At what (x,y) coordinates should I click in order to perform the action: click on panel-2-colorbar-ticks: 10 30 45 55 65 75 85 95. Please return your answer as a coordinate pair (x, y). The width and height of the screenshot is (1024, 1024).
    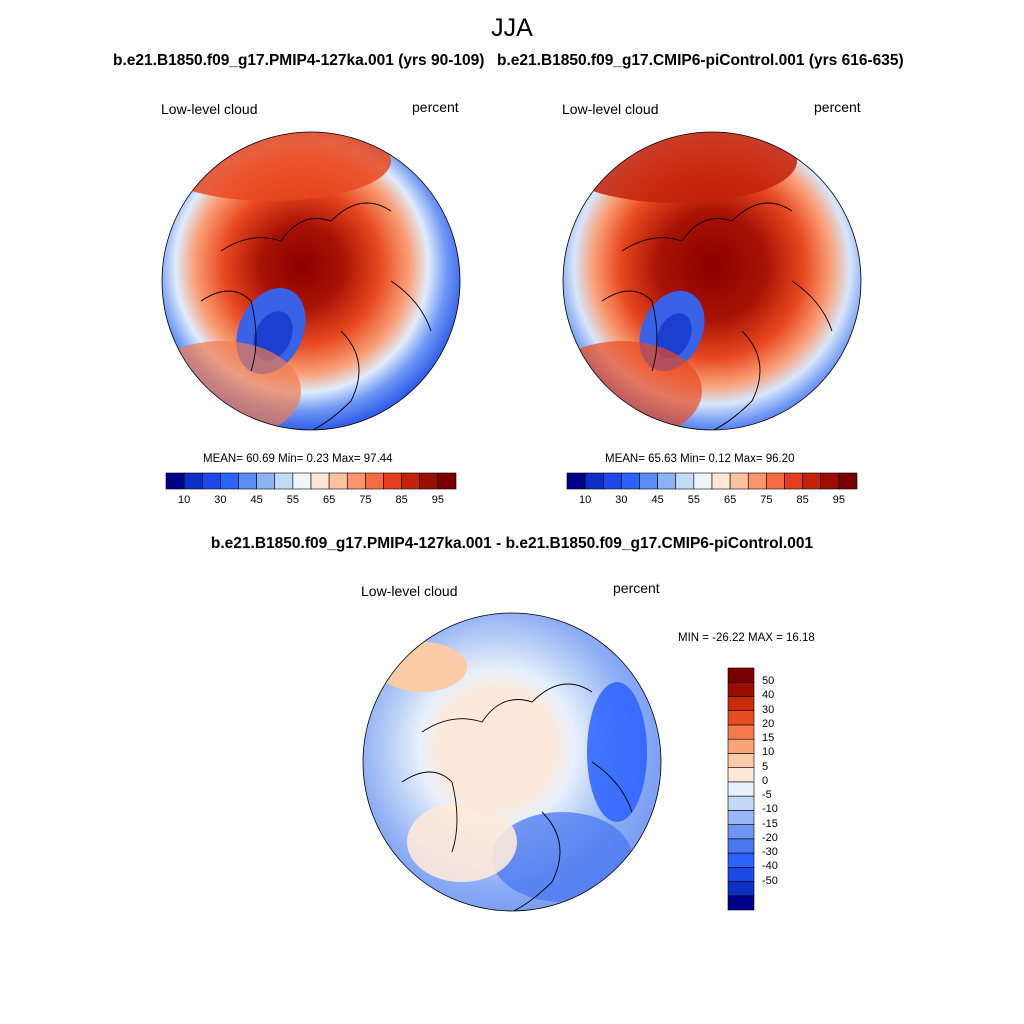
    Looking at the image, I should click on (712, 501).